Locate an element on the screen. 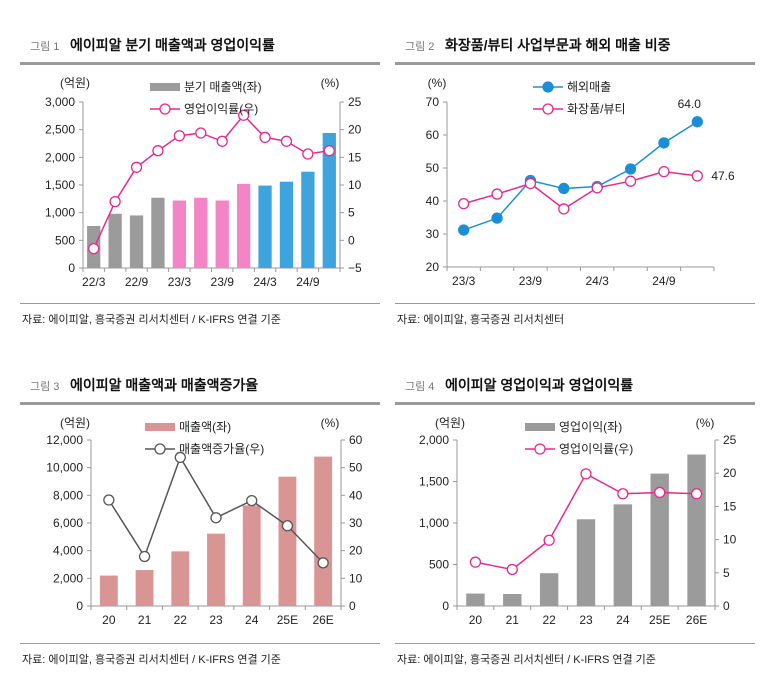 This screenshot has height=673, width=783. source-note: 자료: 에이피알, 흥국증권 리서치센터 / K-IFRS 연결 기준 is located at coordinates (151, 320).